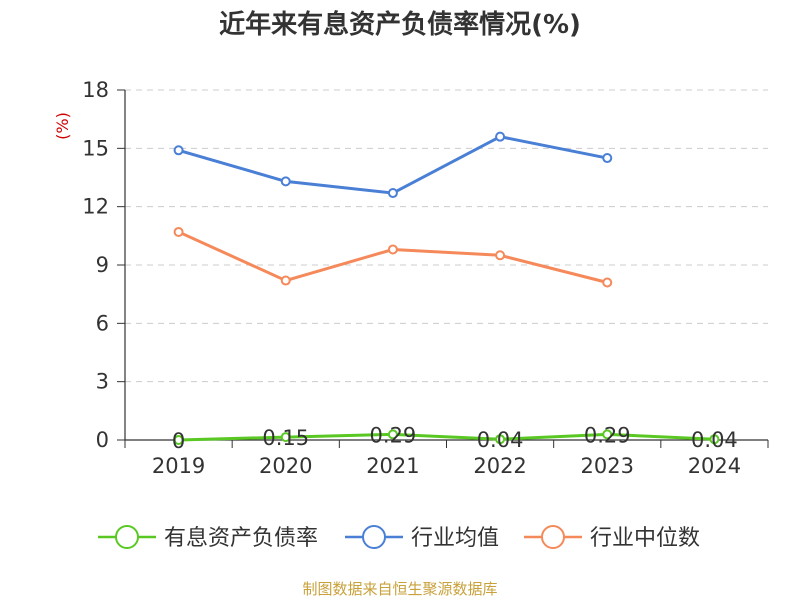  I want to click on x-tick-label: 2021, so click(392, 466).